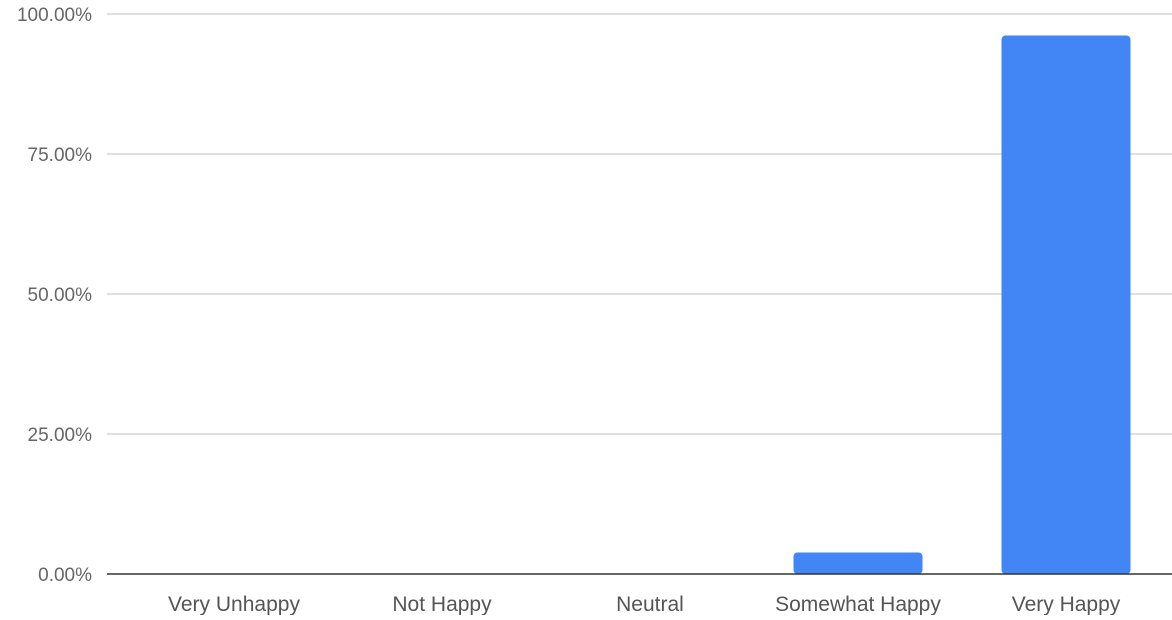 The width and height of the screenshot is (1172, 620). What do you see at coordinates (1066, 604) in the screenshot?
I see `x-tick-label: Very Happy` at bounding box center [1066, 604].